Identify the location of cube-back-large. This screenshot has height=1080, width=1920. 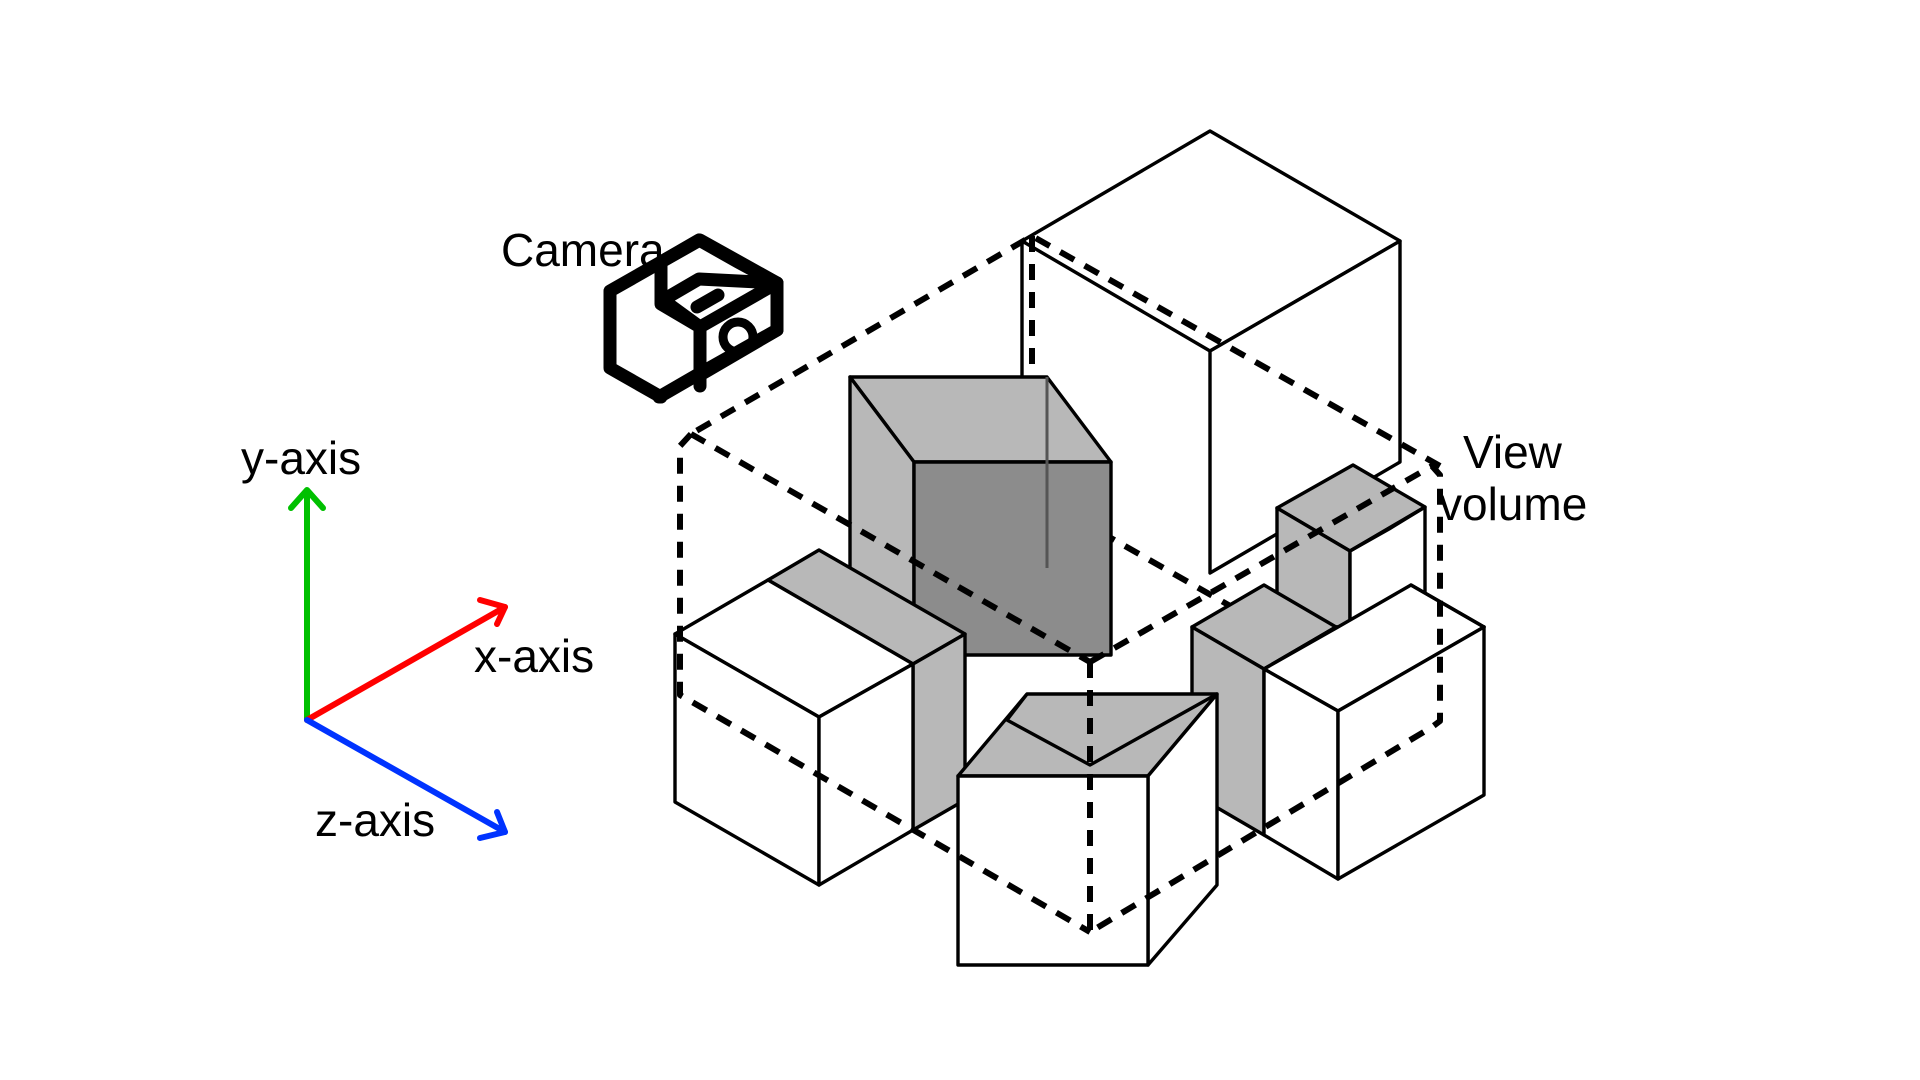
(1211, 352).